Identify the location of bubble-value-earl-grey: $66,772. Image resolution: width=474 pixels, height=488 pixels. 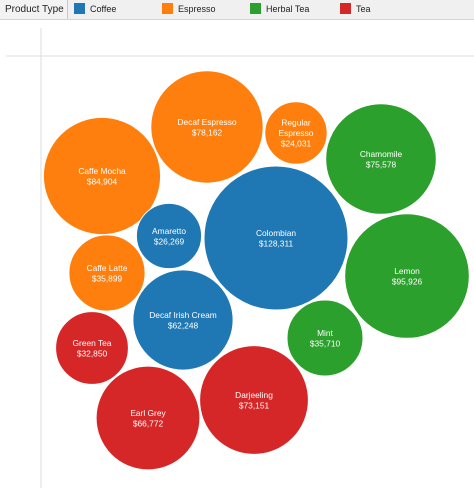
(148, 423).